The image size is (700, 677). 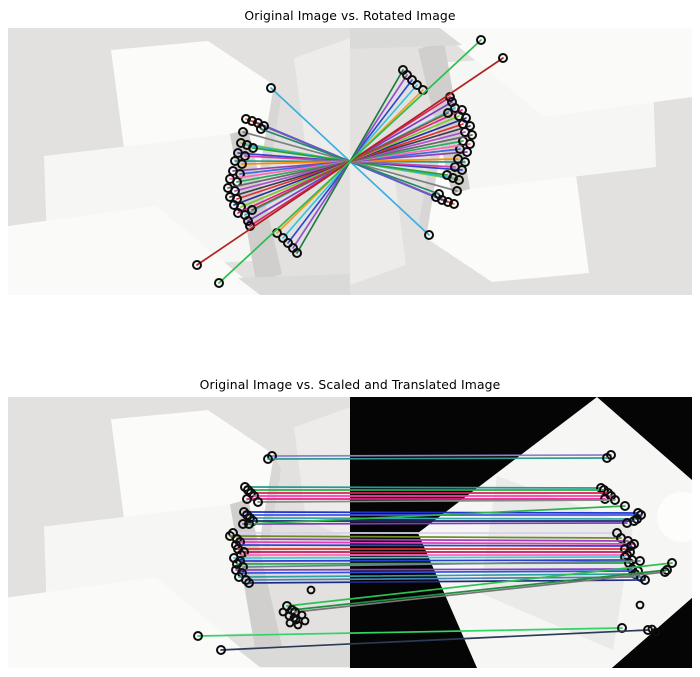 I want to click on paper-curl, so click(x=674, y=517).